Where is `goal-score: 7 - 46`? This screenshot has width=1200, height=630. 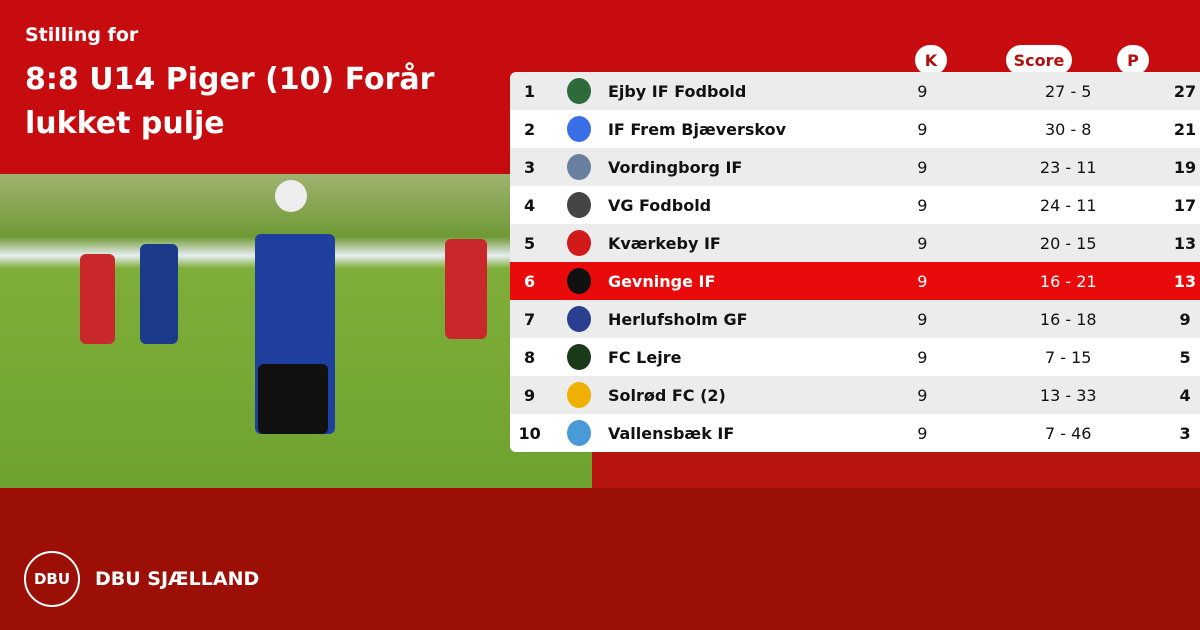 goal-score: 7 - 46 is located at coordinates (1068, 433).